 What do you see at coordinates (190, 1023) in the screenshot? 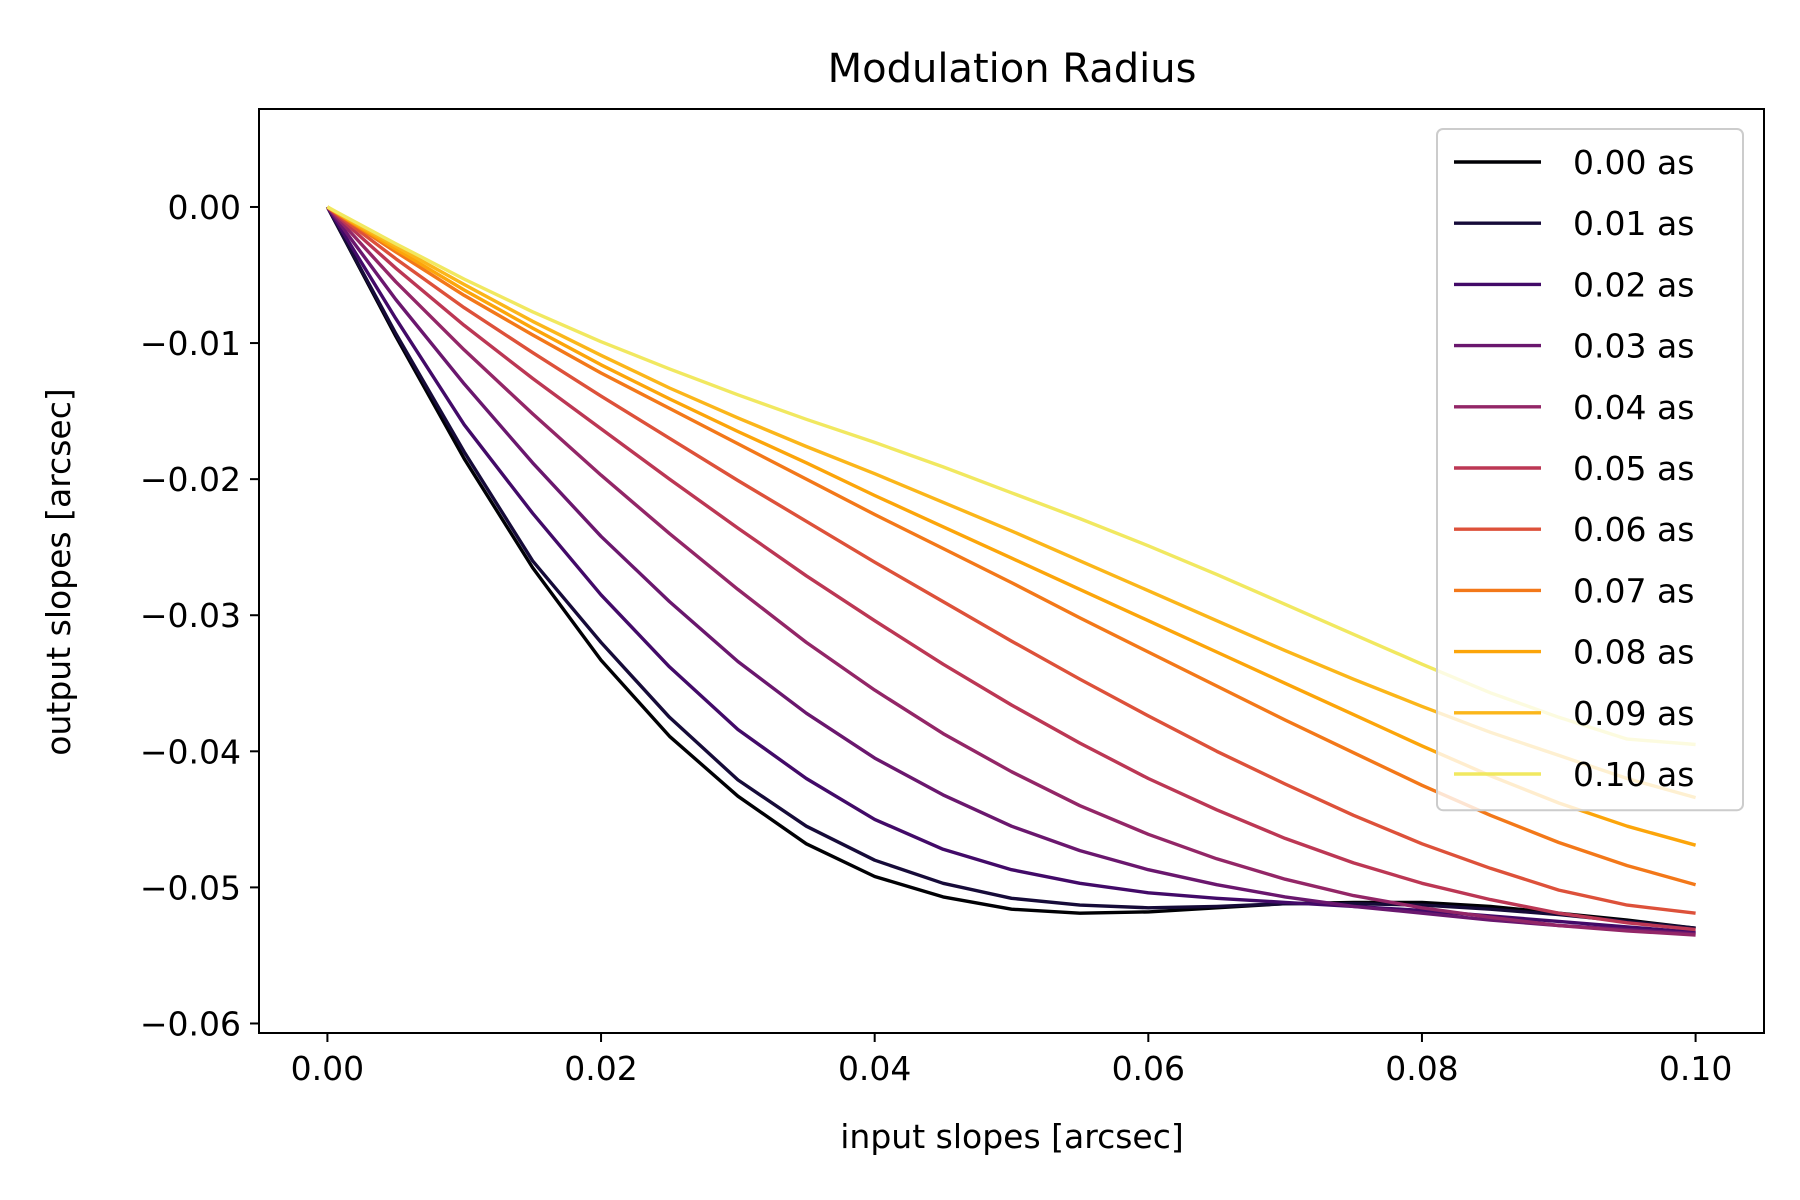
I see `y-tick-label: −0.06` at bounding box center [190, 1023].